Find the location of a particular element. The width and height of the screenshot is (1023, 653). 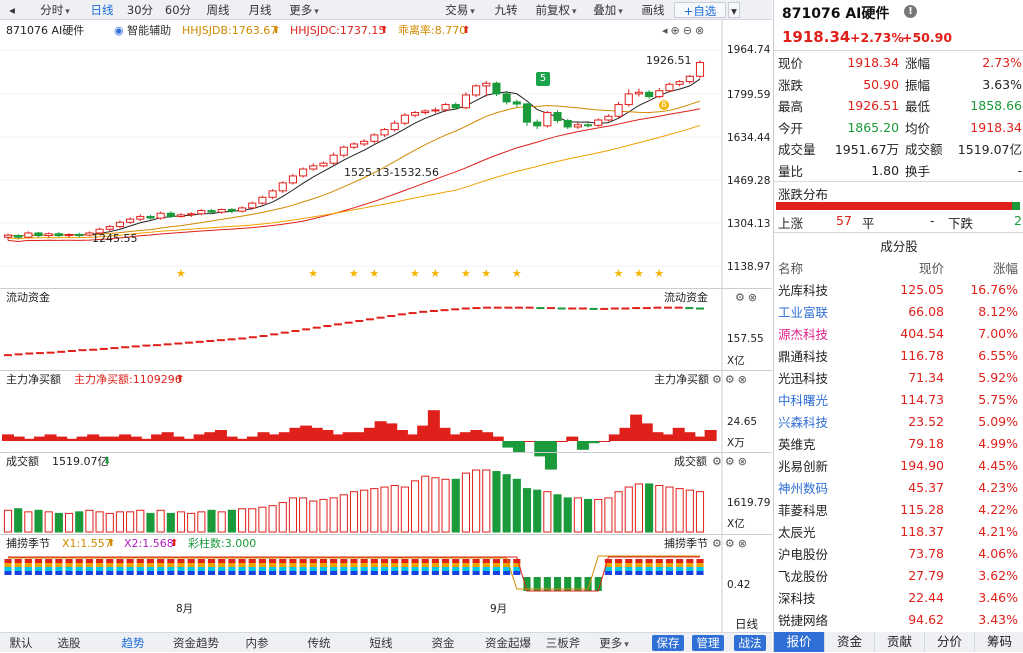

component-row: 光库科技 125.05 16.76% is located at coordinates (898, 289).